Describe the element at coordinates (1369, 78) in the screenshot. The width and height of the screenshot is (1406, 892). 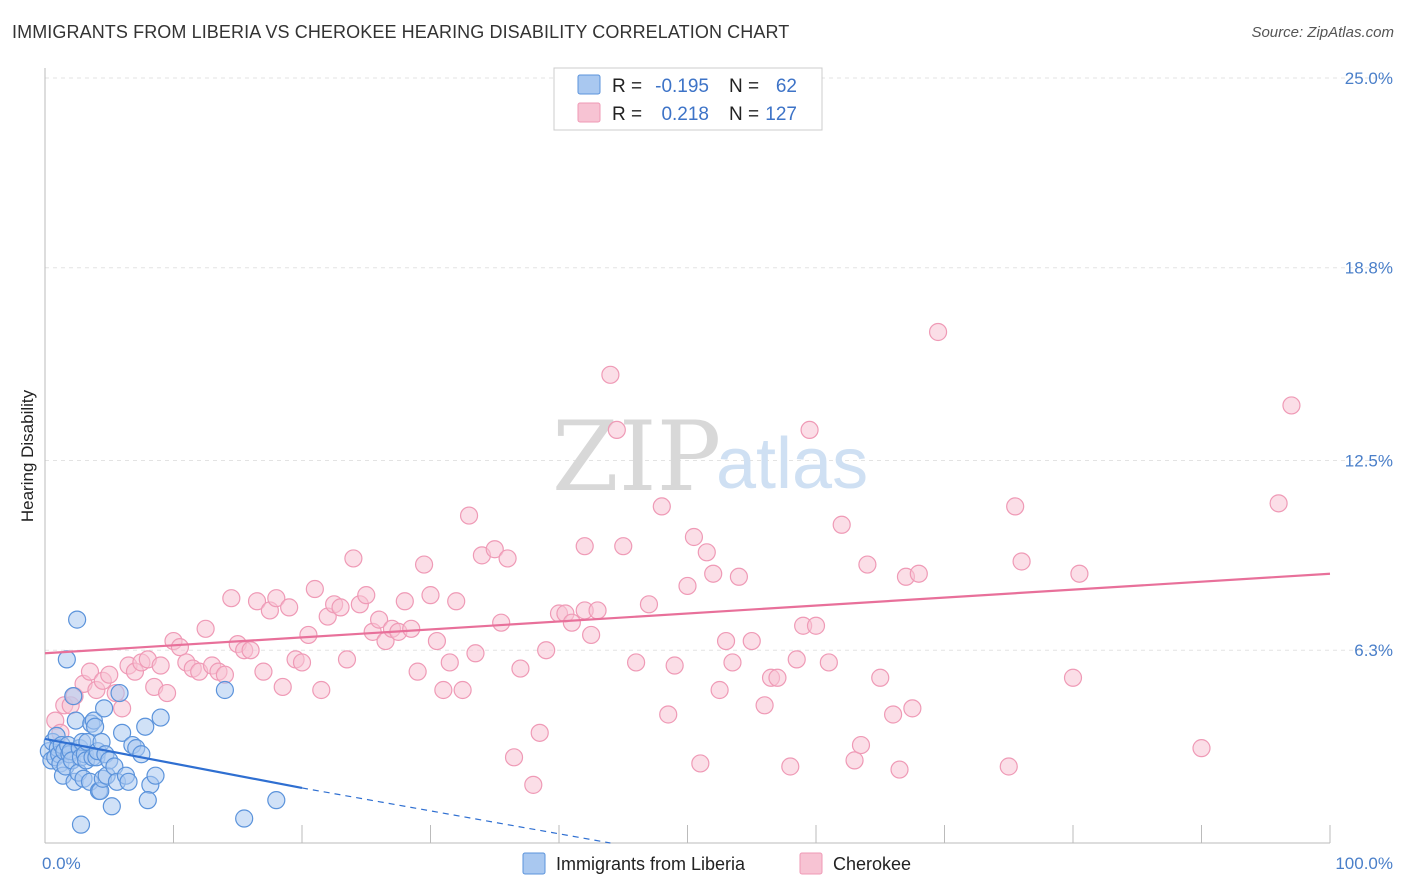
I see `y-tick-label-3: 25.0%` at that location.